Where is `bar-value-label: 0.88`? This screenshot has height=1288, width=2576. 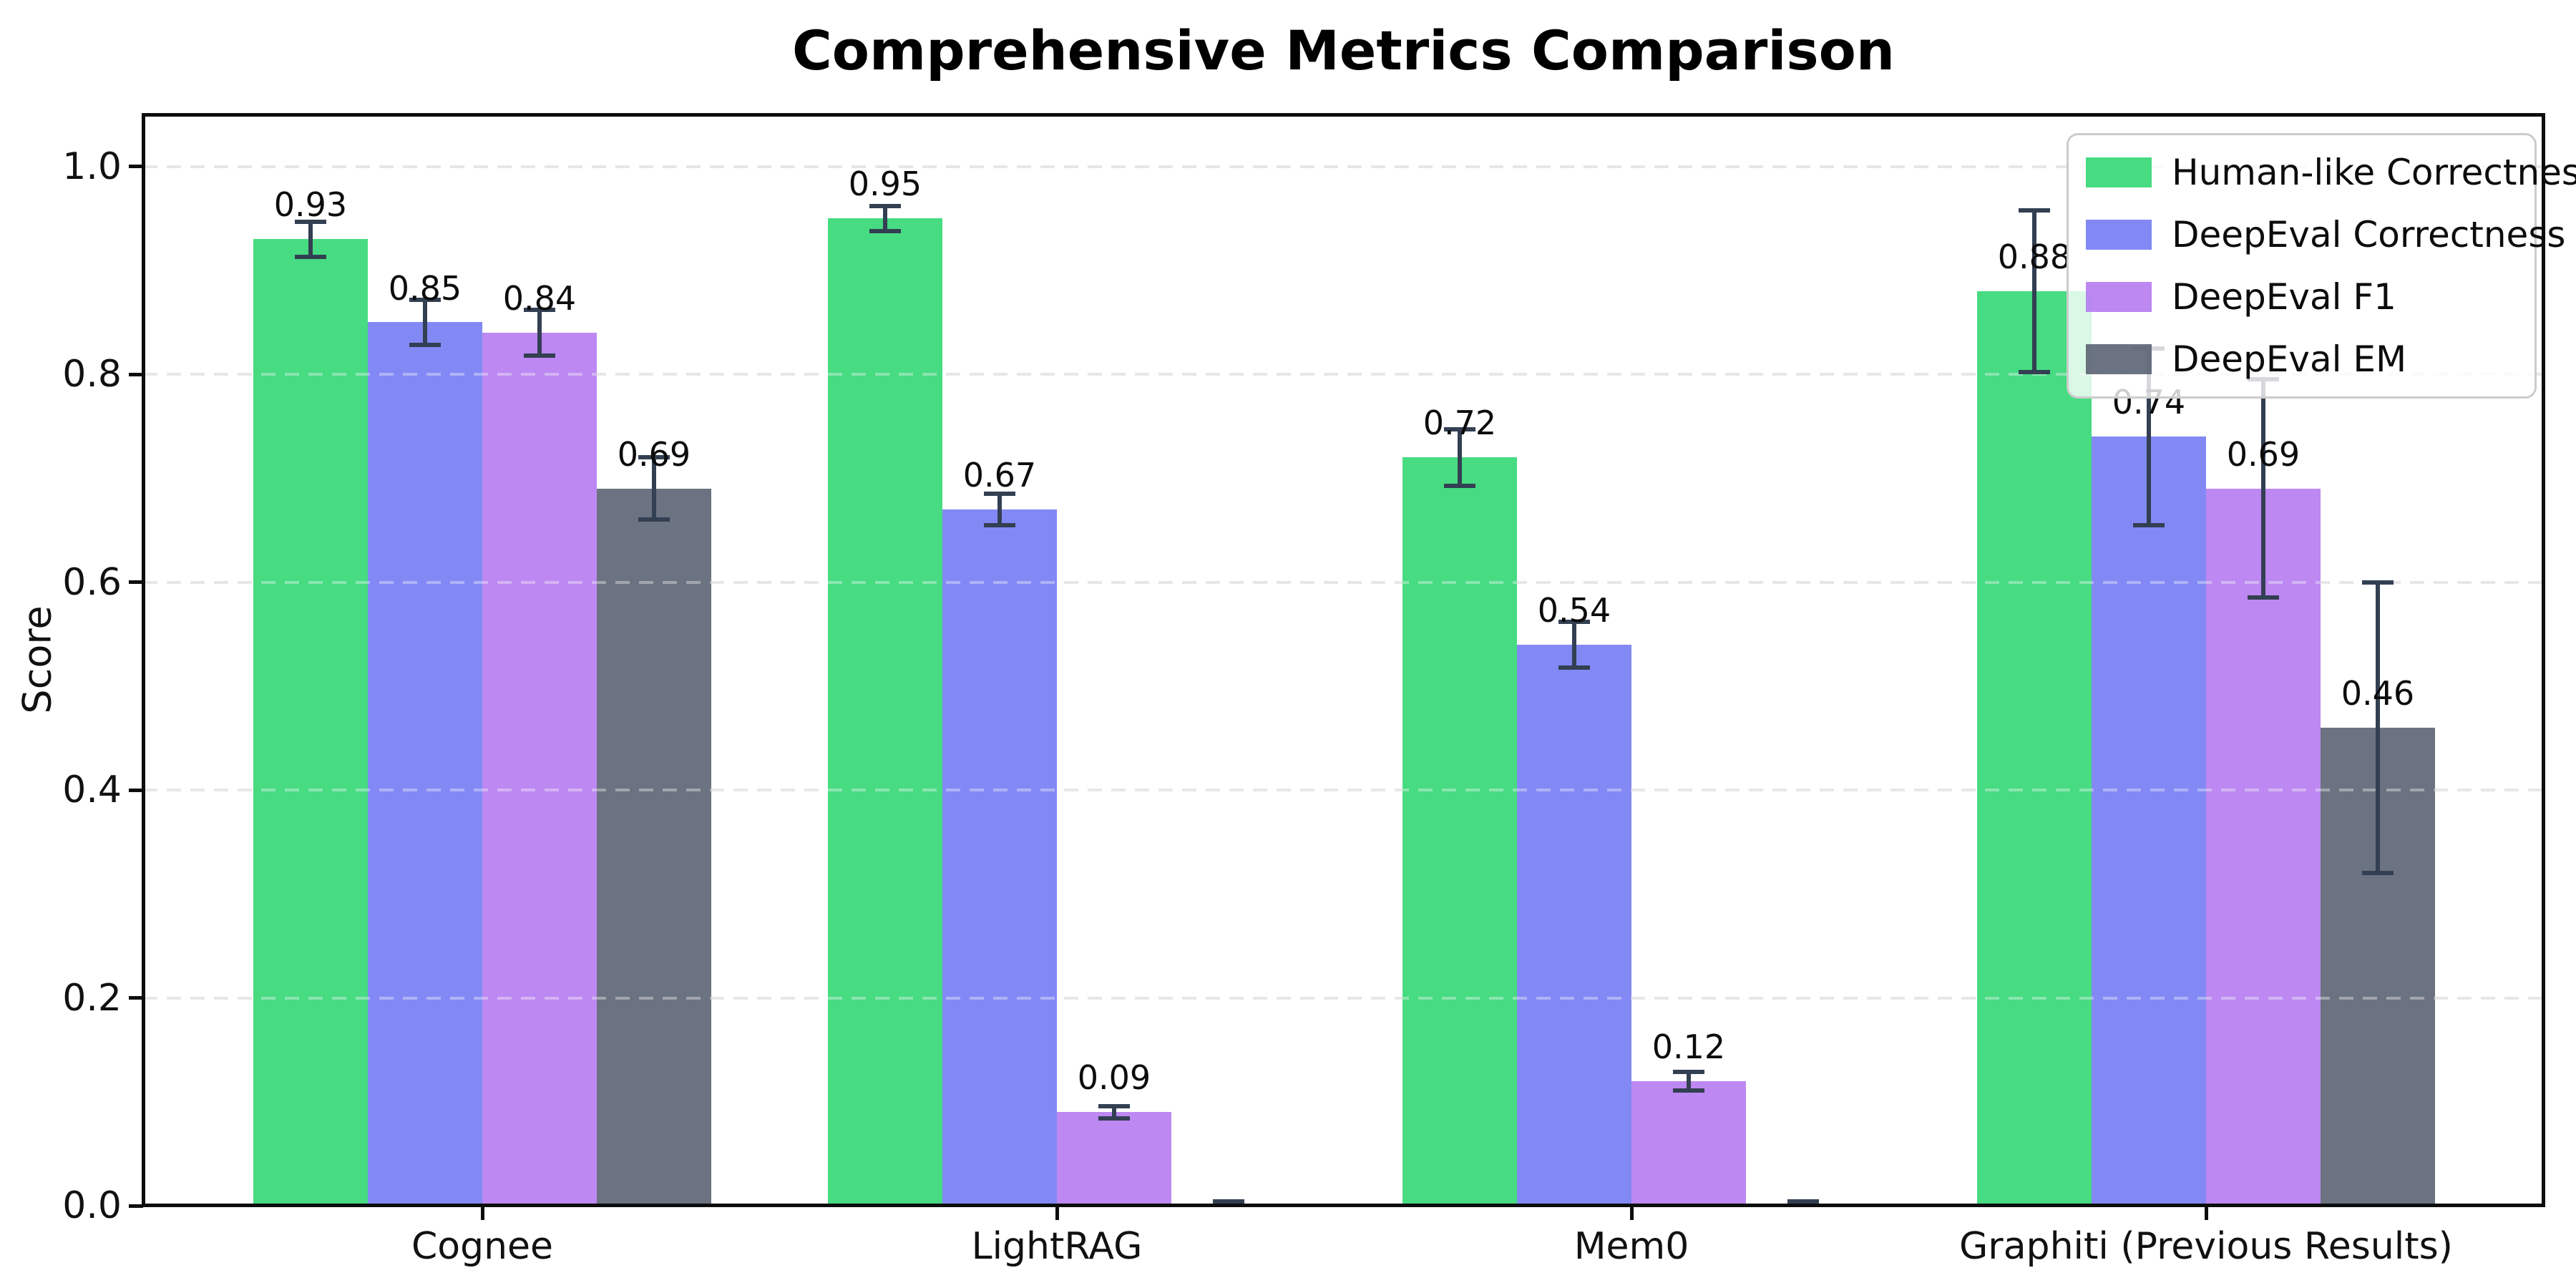
bar-value-label: 0.88 is located at coordinates (2034, 256).